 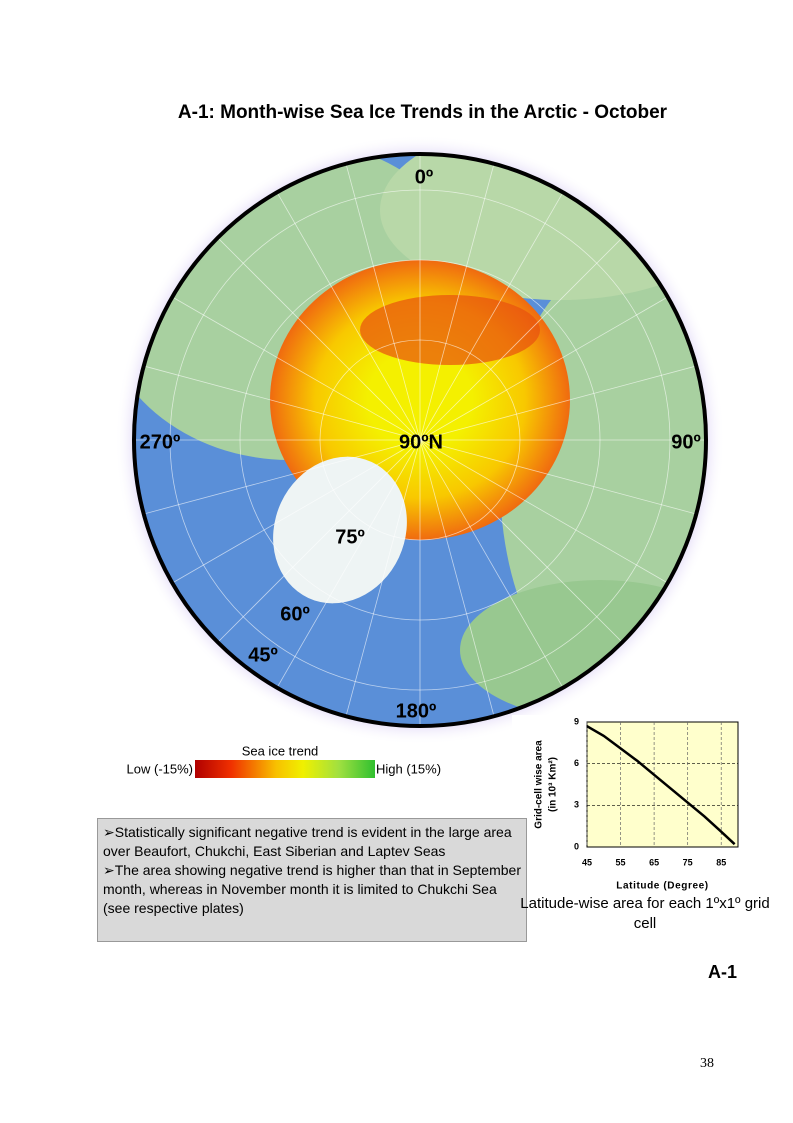 I want to click on y-tick-label: 9, so click(x=576, y=721).